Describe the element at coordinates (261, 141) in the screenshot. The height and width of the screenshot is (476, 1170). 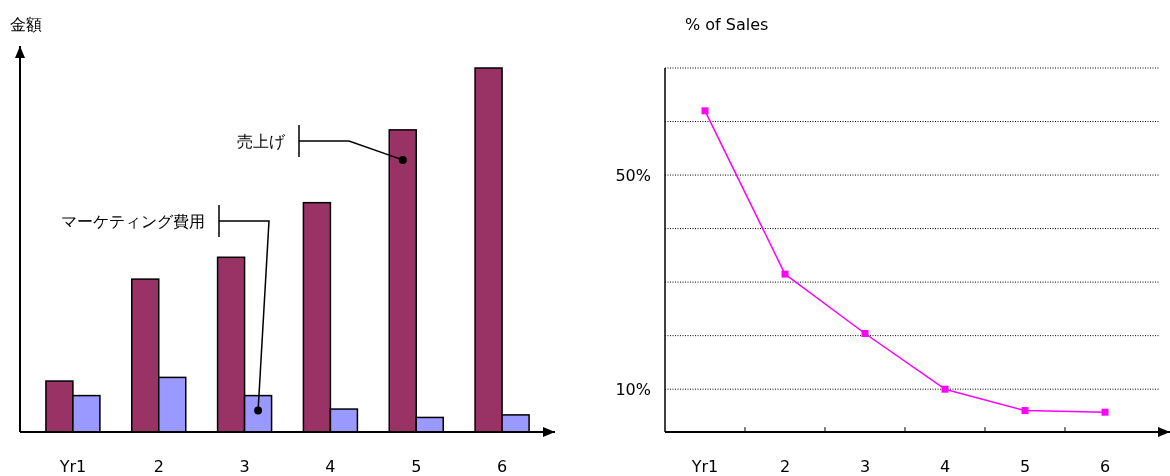
I see `legend-label: 売上げ` at that location.